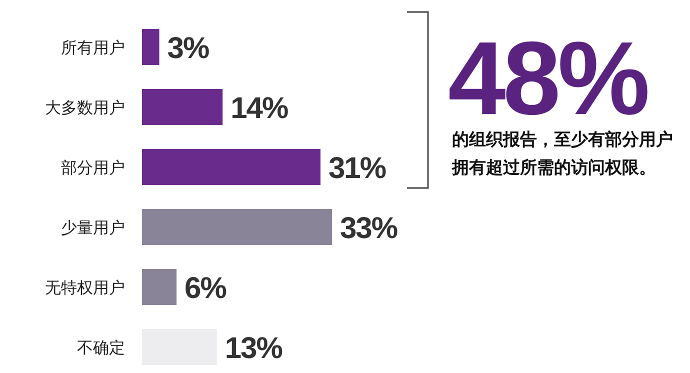 Image resolution: width=690 pixels, height=373 pixels. I want to click on y-tick-label: 大多数用户, so click(85, 107).